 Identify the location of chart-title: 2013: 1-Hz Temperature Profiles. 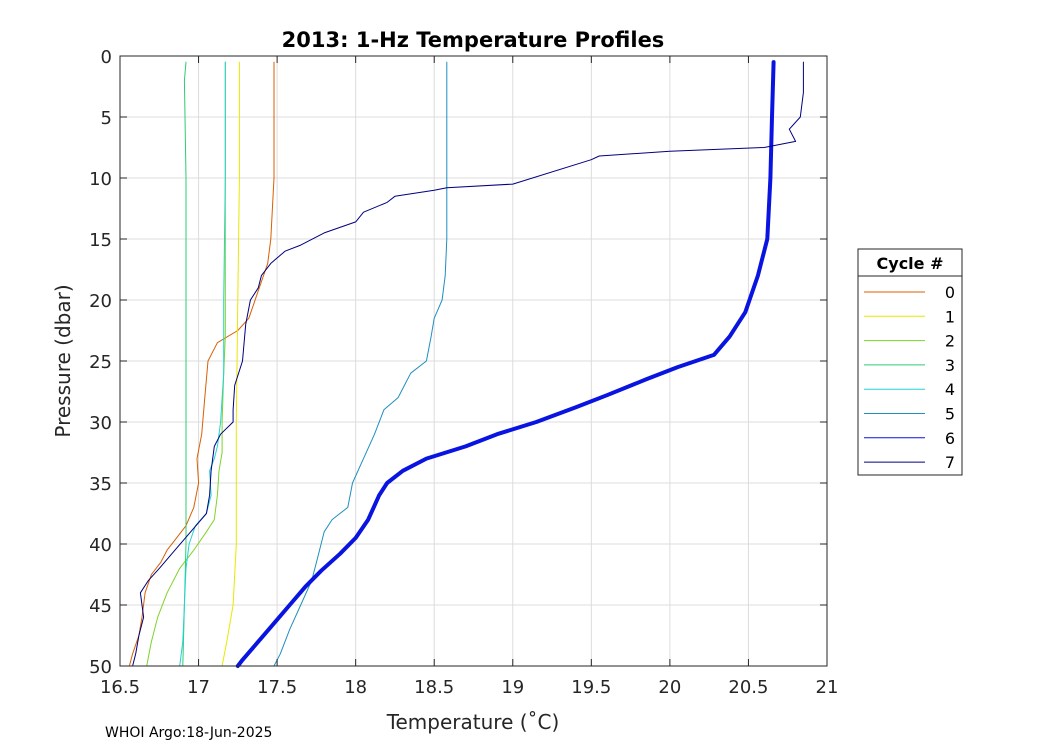
(473, 40).